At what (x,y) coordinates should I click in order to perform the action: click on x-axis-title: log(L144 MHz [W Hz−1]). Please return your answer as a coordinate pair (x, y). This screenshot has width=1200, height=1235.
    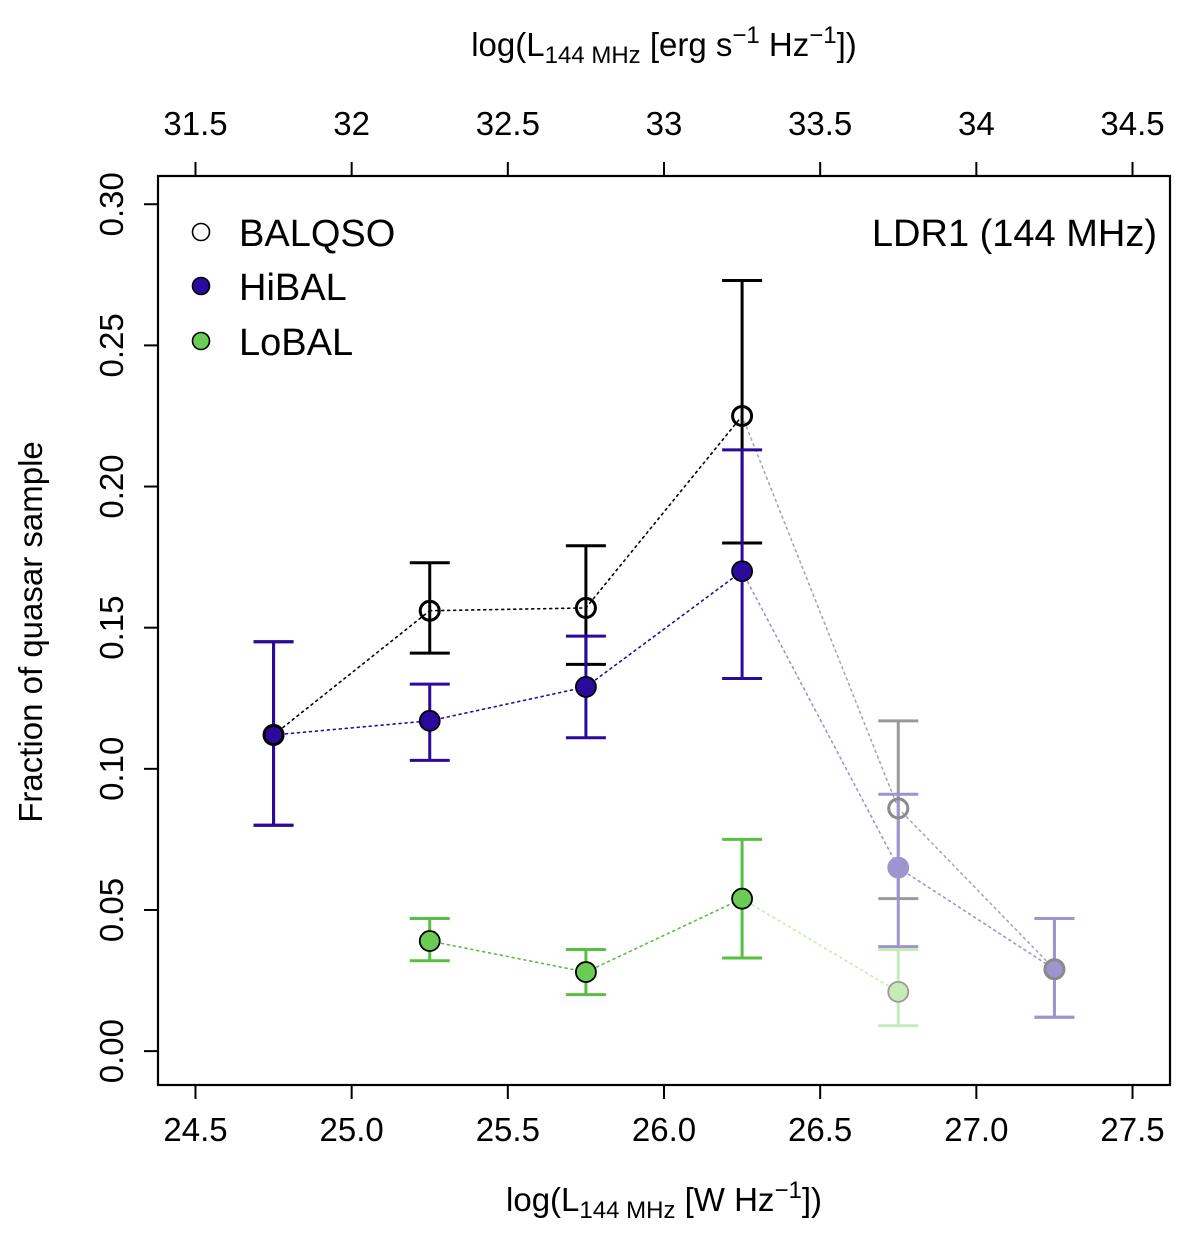
    Looking at the image, I should click on (664, 1200).